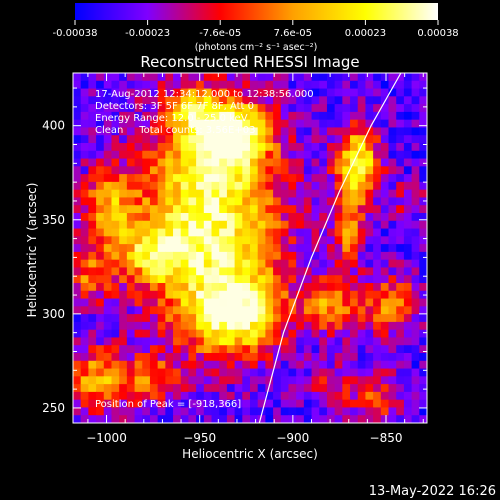 This screenshot has width=500, height=500. Describe the element at coordinates (53, 220) in the screenshot. I see `y-tick-label: 350` at that location.